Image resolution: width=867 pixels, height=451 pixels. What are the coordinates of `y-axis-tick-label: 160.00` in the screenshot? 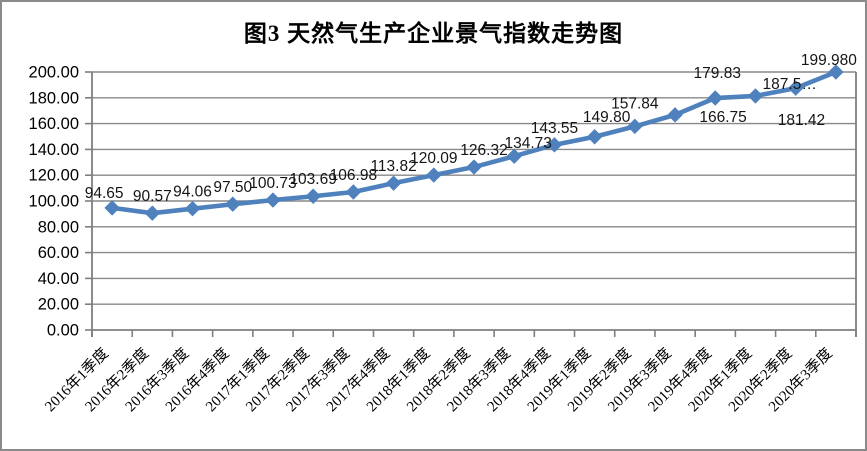 It's located at (54, 124).